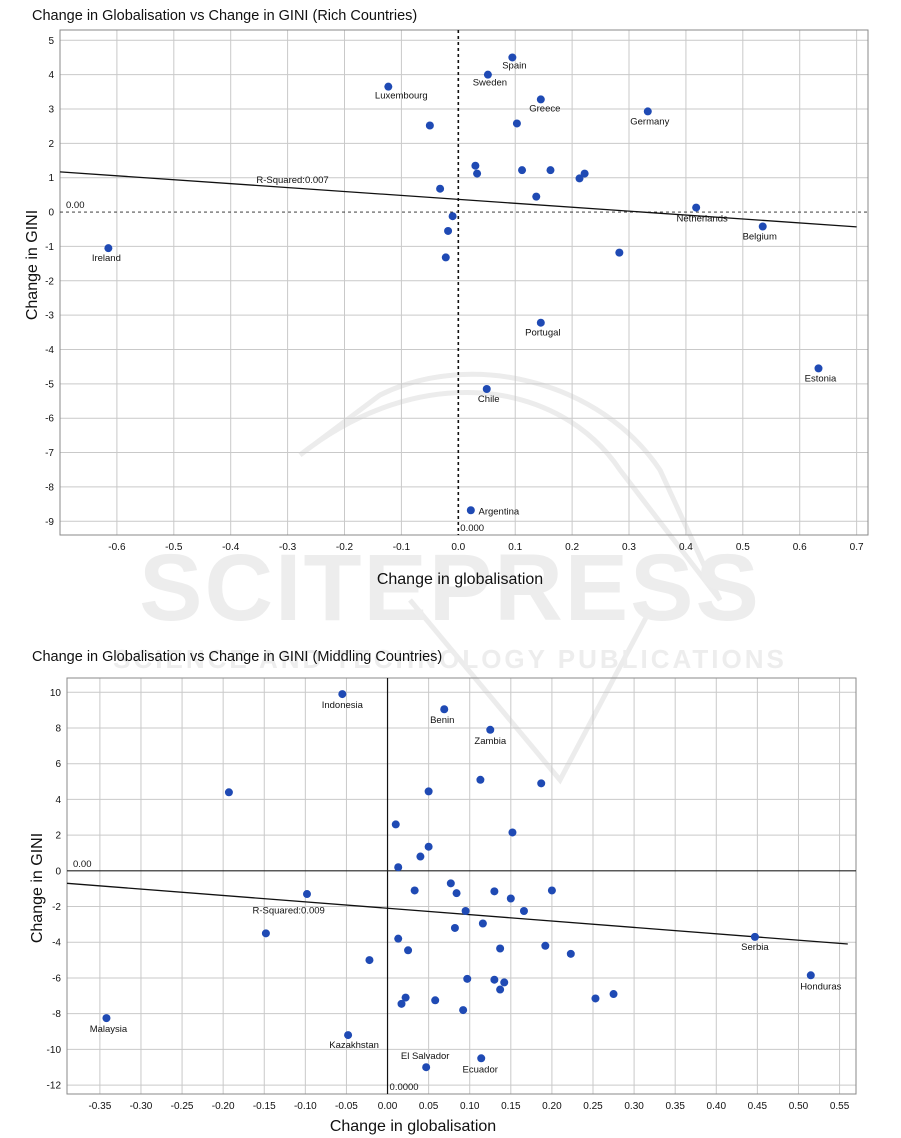 The image size is (901, 1138). I want to click on x-tick-label: -0.2, so click(345, 547).